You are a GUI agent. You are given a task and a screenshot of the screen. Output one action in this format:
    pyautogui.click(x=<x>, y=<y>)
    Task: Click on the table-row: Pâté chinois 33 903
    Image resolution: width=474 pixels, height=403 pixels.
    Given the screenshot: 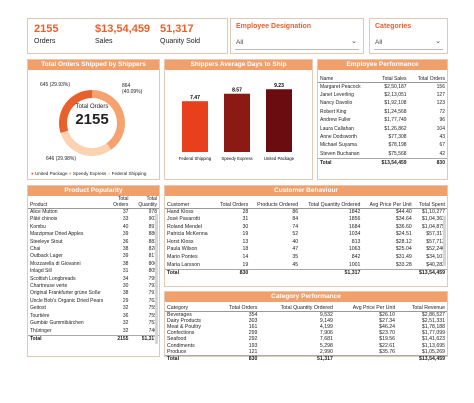 What is the action you would take?
    pyautogui.click(x=93, y=219)
    